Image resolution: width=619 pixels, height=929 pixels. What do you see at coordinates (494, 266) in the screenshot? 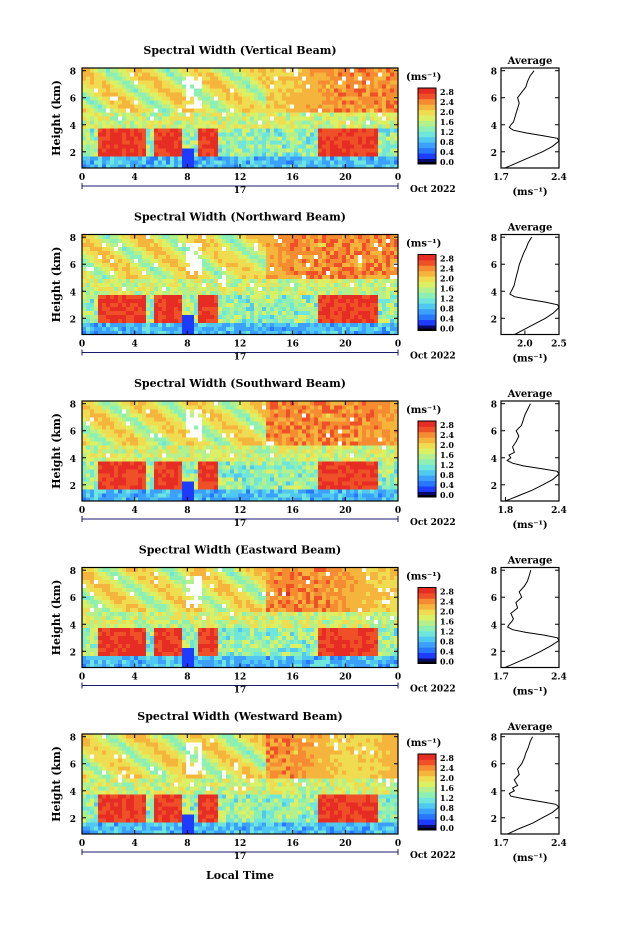
I see `profile-y-tick-label: 6` at bounding box center [494, 266].